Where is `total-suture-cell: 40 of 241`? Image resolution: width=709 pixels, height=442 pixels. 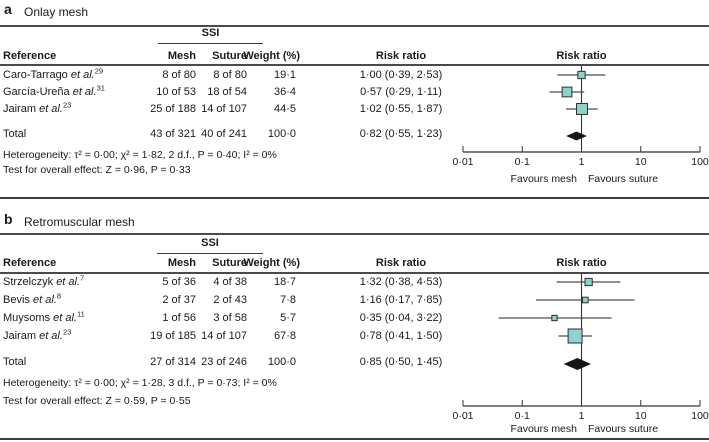 total-suture-cell: 40 of 241 is located at coordinates (224, 134).